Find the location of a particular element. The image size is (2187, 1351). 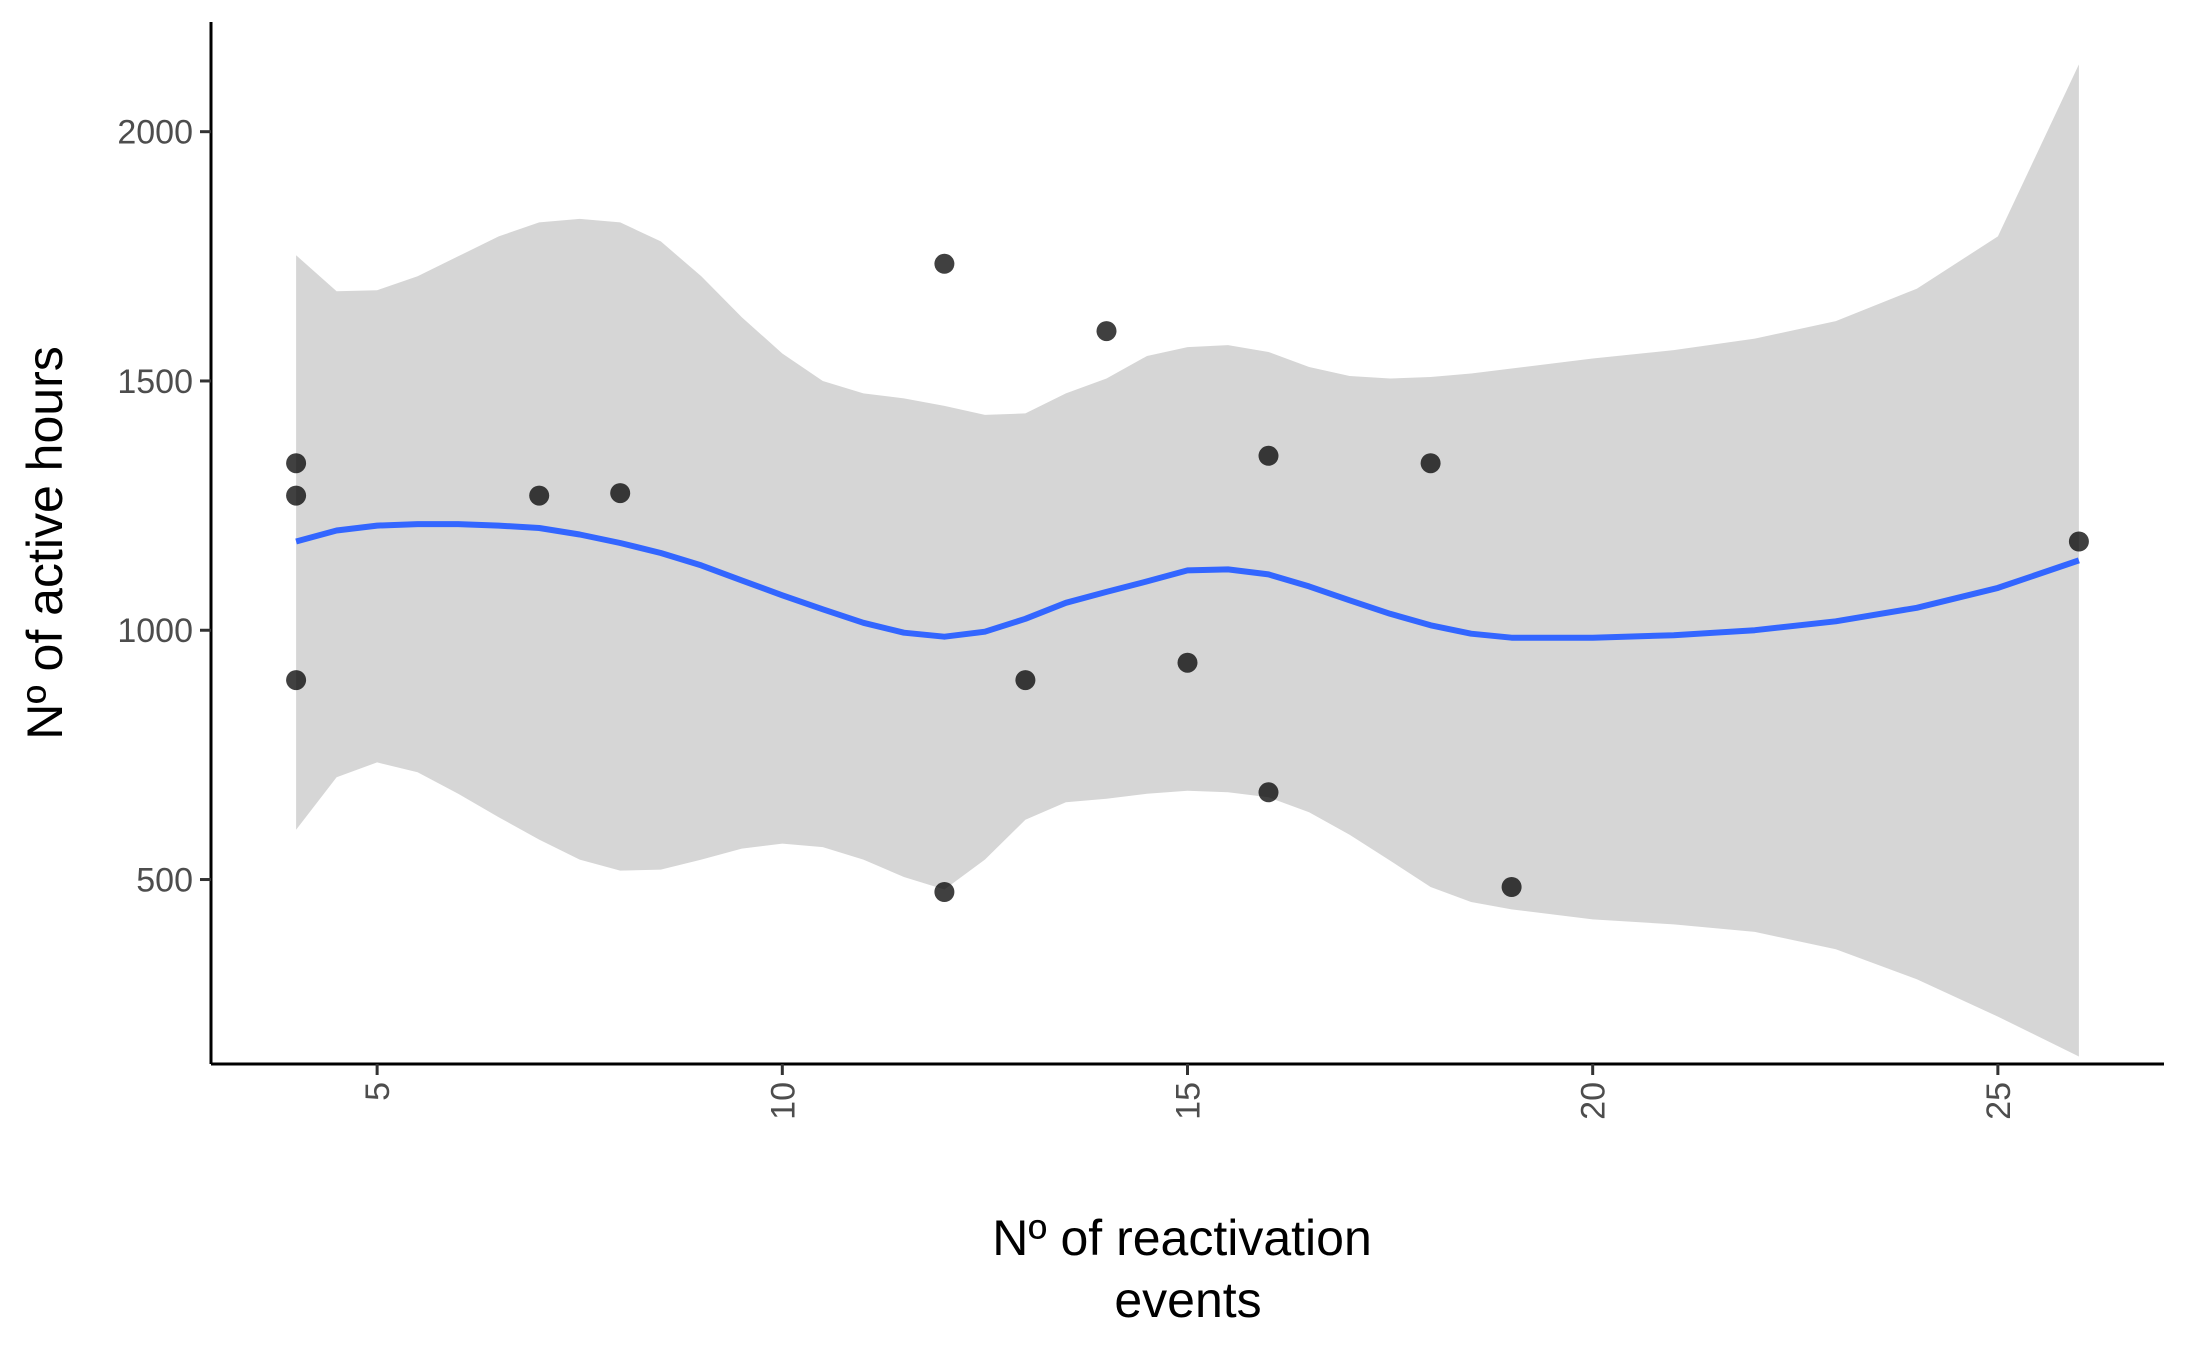

x-tick-label: 15 is located at coordinates (1189, 1101).